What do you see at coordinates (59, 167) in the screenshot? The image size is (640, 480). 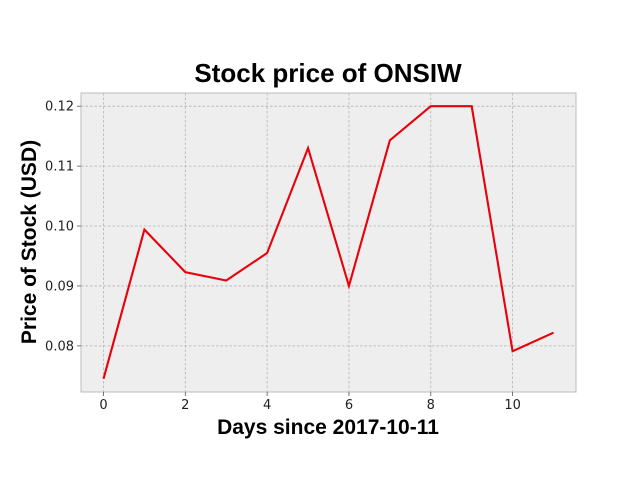 I see `y-tick-label: 0.11` at bounding box center [59, 167].